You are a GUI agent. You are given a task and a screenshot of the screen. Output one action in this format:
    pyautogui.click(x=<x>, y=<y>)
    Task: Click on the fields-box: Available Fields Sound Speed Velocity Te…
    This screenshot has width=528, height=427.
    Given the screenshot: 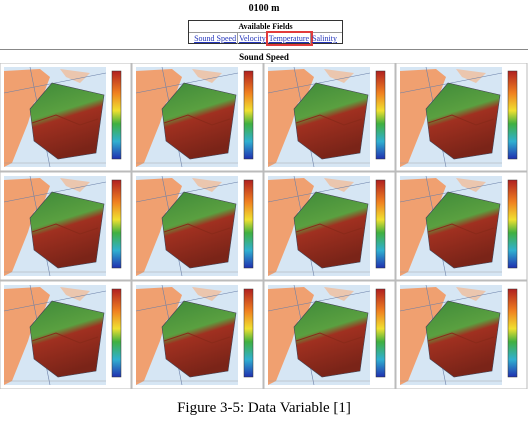 What is the action you would take?
    pyautogui.click(x=265, y=33)
    